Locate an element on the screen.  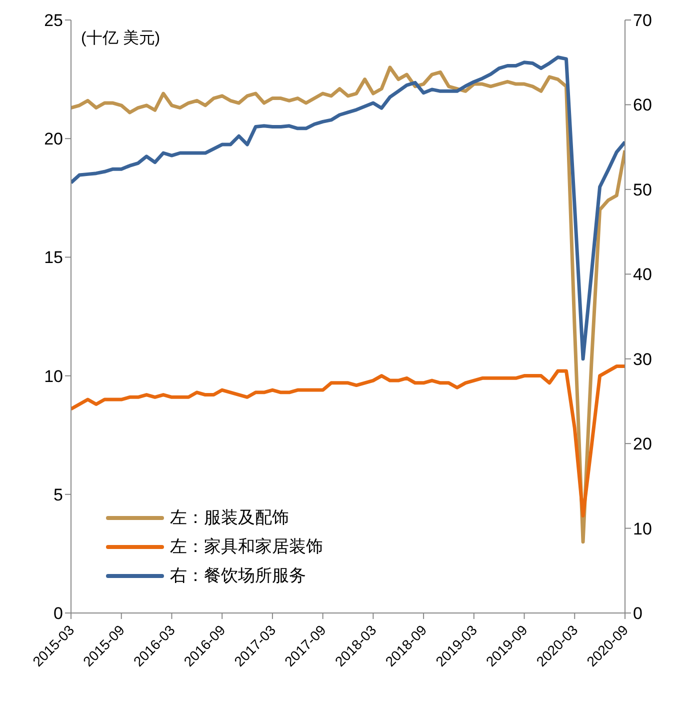
y-tick-label: 20 is located at coordinates (53, 139).